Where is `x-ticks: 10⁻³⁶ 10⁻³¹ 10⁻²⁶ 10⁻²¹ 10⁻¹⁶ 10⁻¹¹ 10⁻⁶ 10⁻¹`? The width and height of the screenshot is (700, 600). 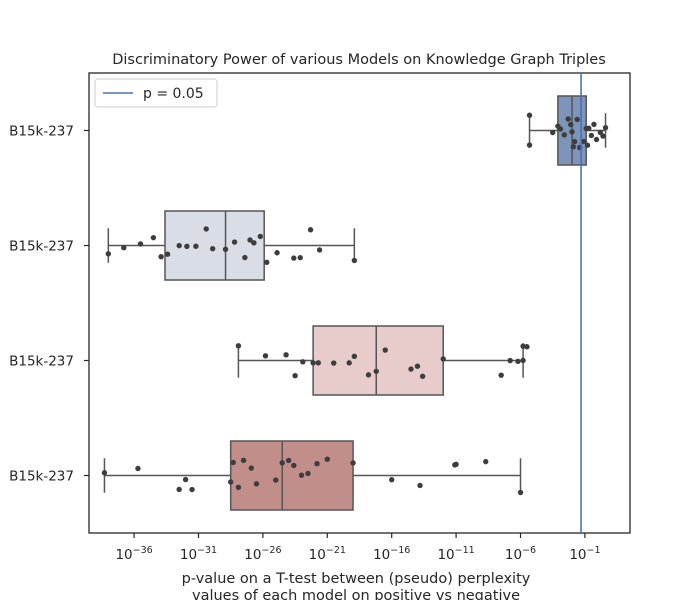
x-ticks: 10⁻³⁶ 10⁻³¹ 10⁻²⁶ 10⁻²¹ 10⁻¹⁶ 10⁻¹¹ 10⁻⁶ 10⁻¹ is located at coordinates (358, 548).